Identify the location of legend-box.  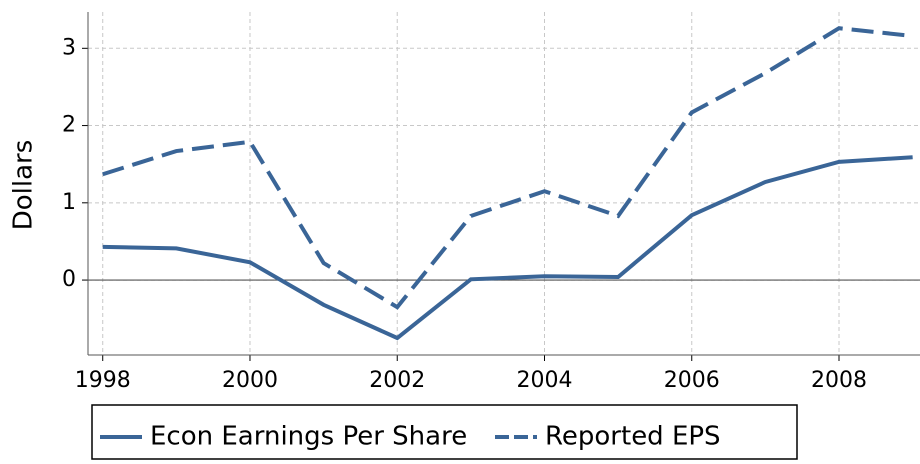
(444, 432).